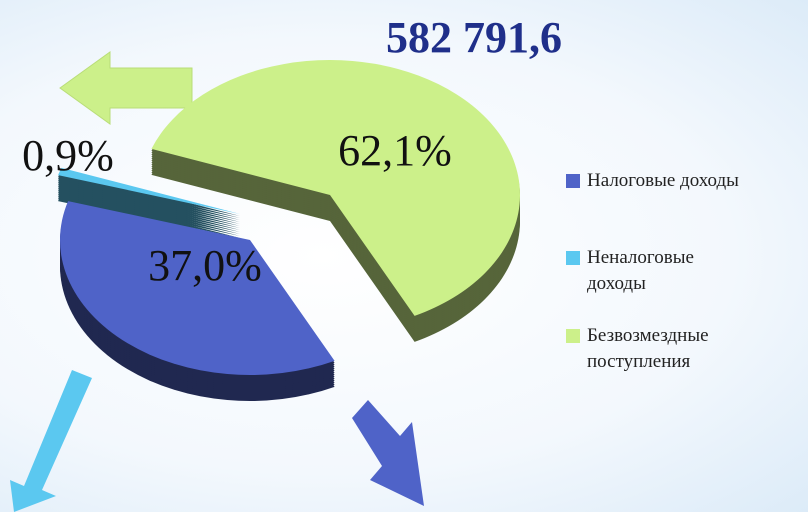 Image resolution: width=808 pixels, height=512 pixels. What do you see at coordinates (68, 155) in the screenshot?
I see `data-label: 0,9%` at bounding box center [68, 155].